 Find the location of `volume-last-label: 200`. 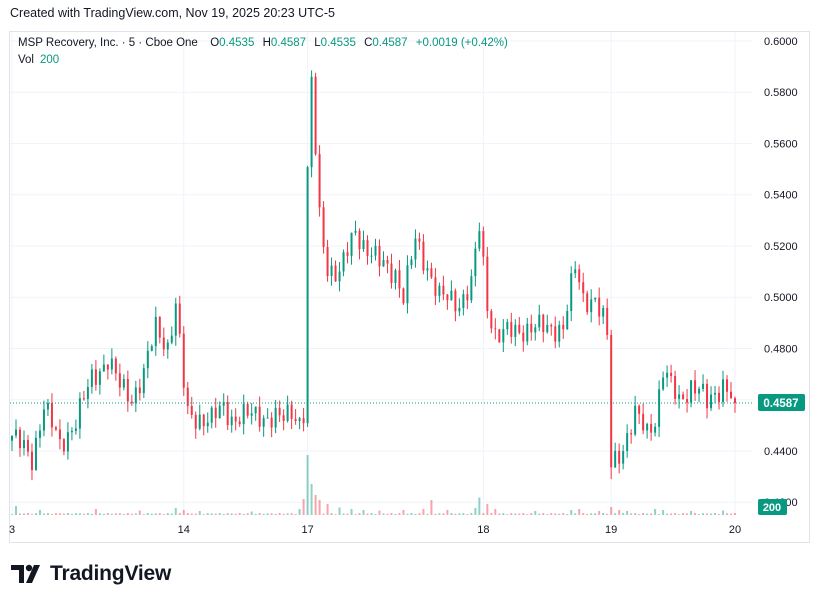

volume-last-label: 200 is located at coordinates (772, 508).